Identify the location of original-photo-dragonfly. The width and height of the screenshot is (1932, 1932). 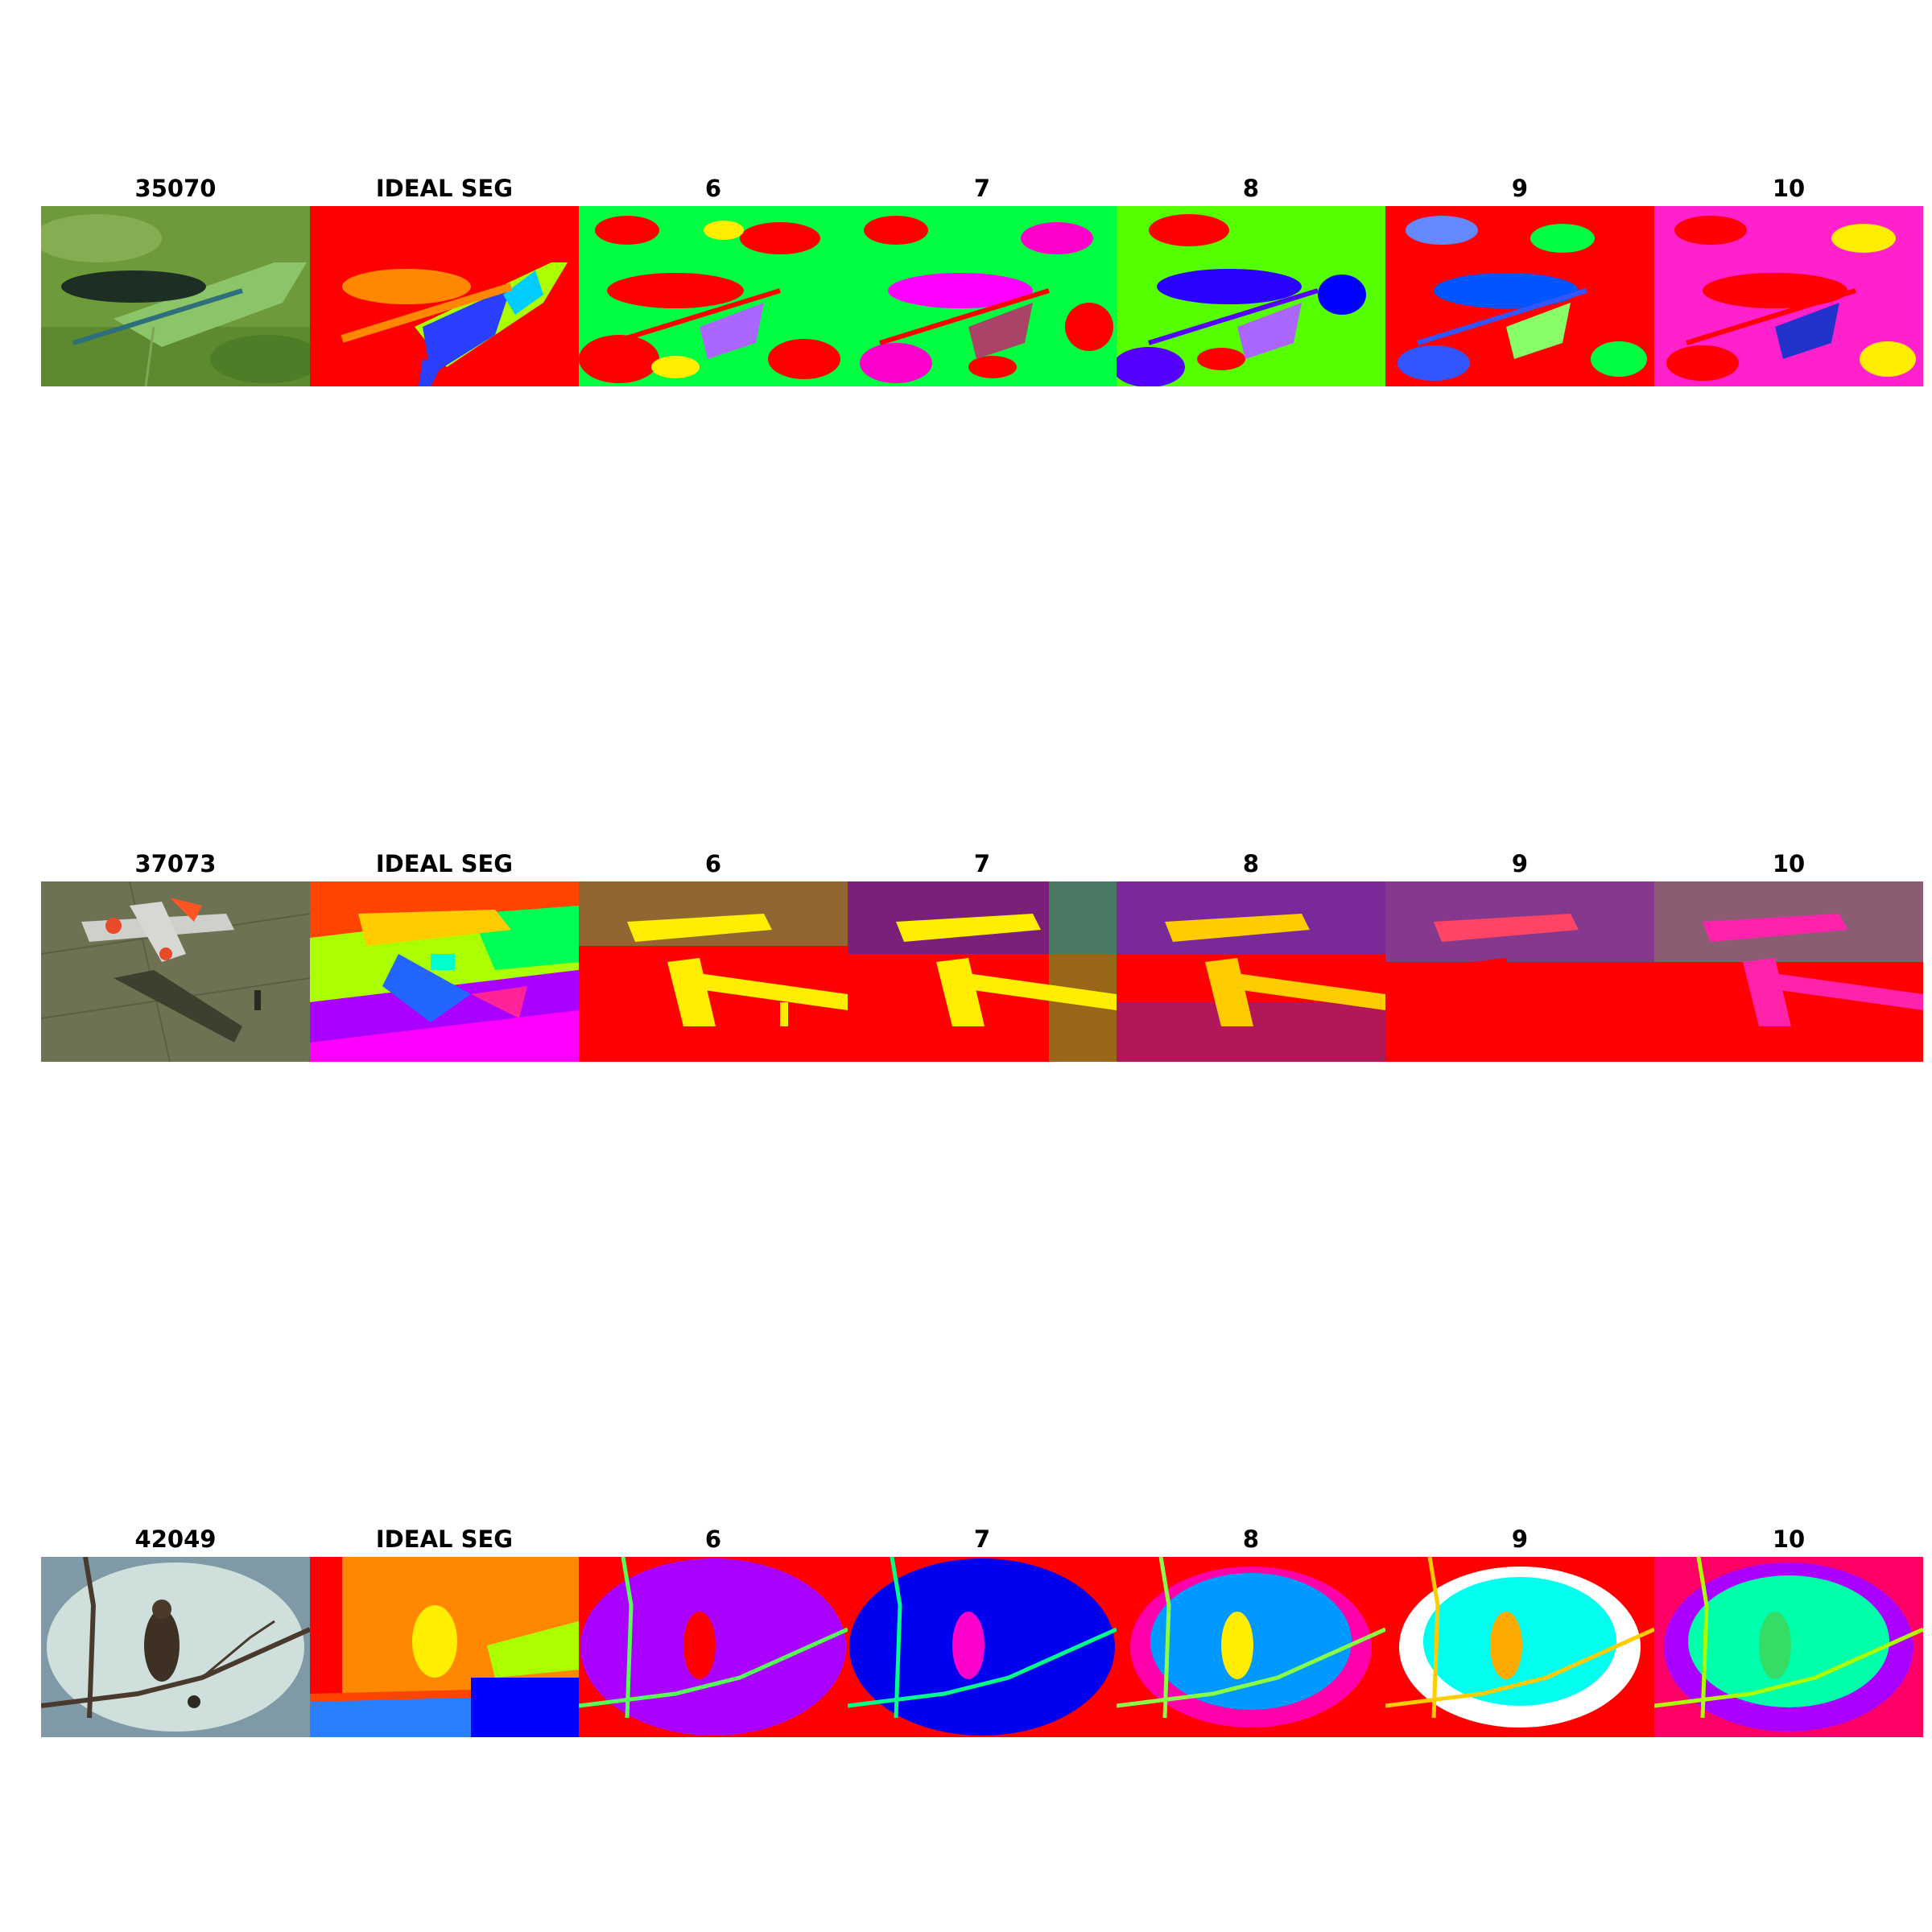
(175, 296).